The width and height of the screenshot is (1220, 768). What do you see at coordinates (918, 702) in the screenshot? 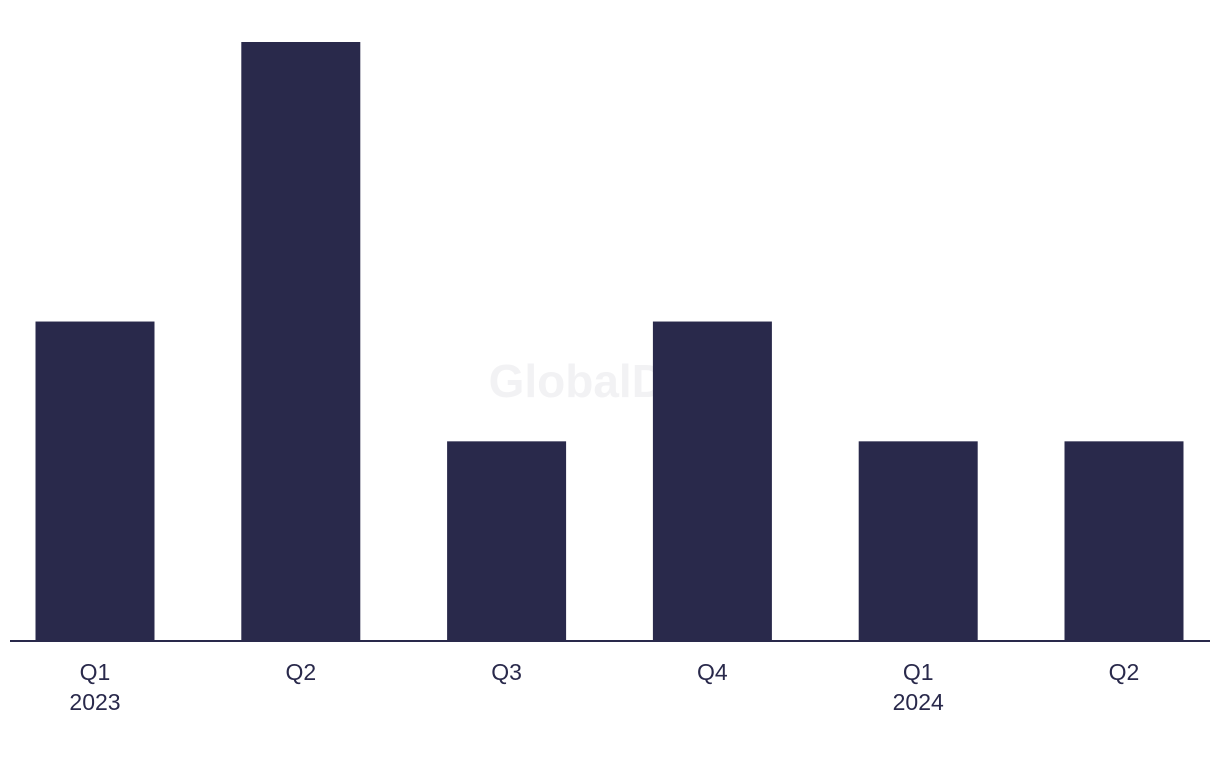
I see `x-year-label: 2024` at bounding box center [918, 702].